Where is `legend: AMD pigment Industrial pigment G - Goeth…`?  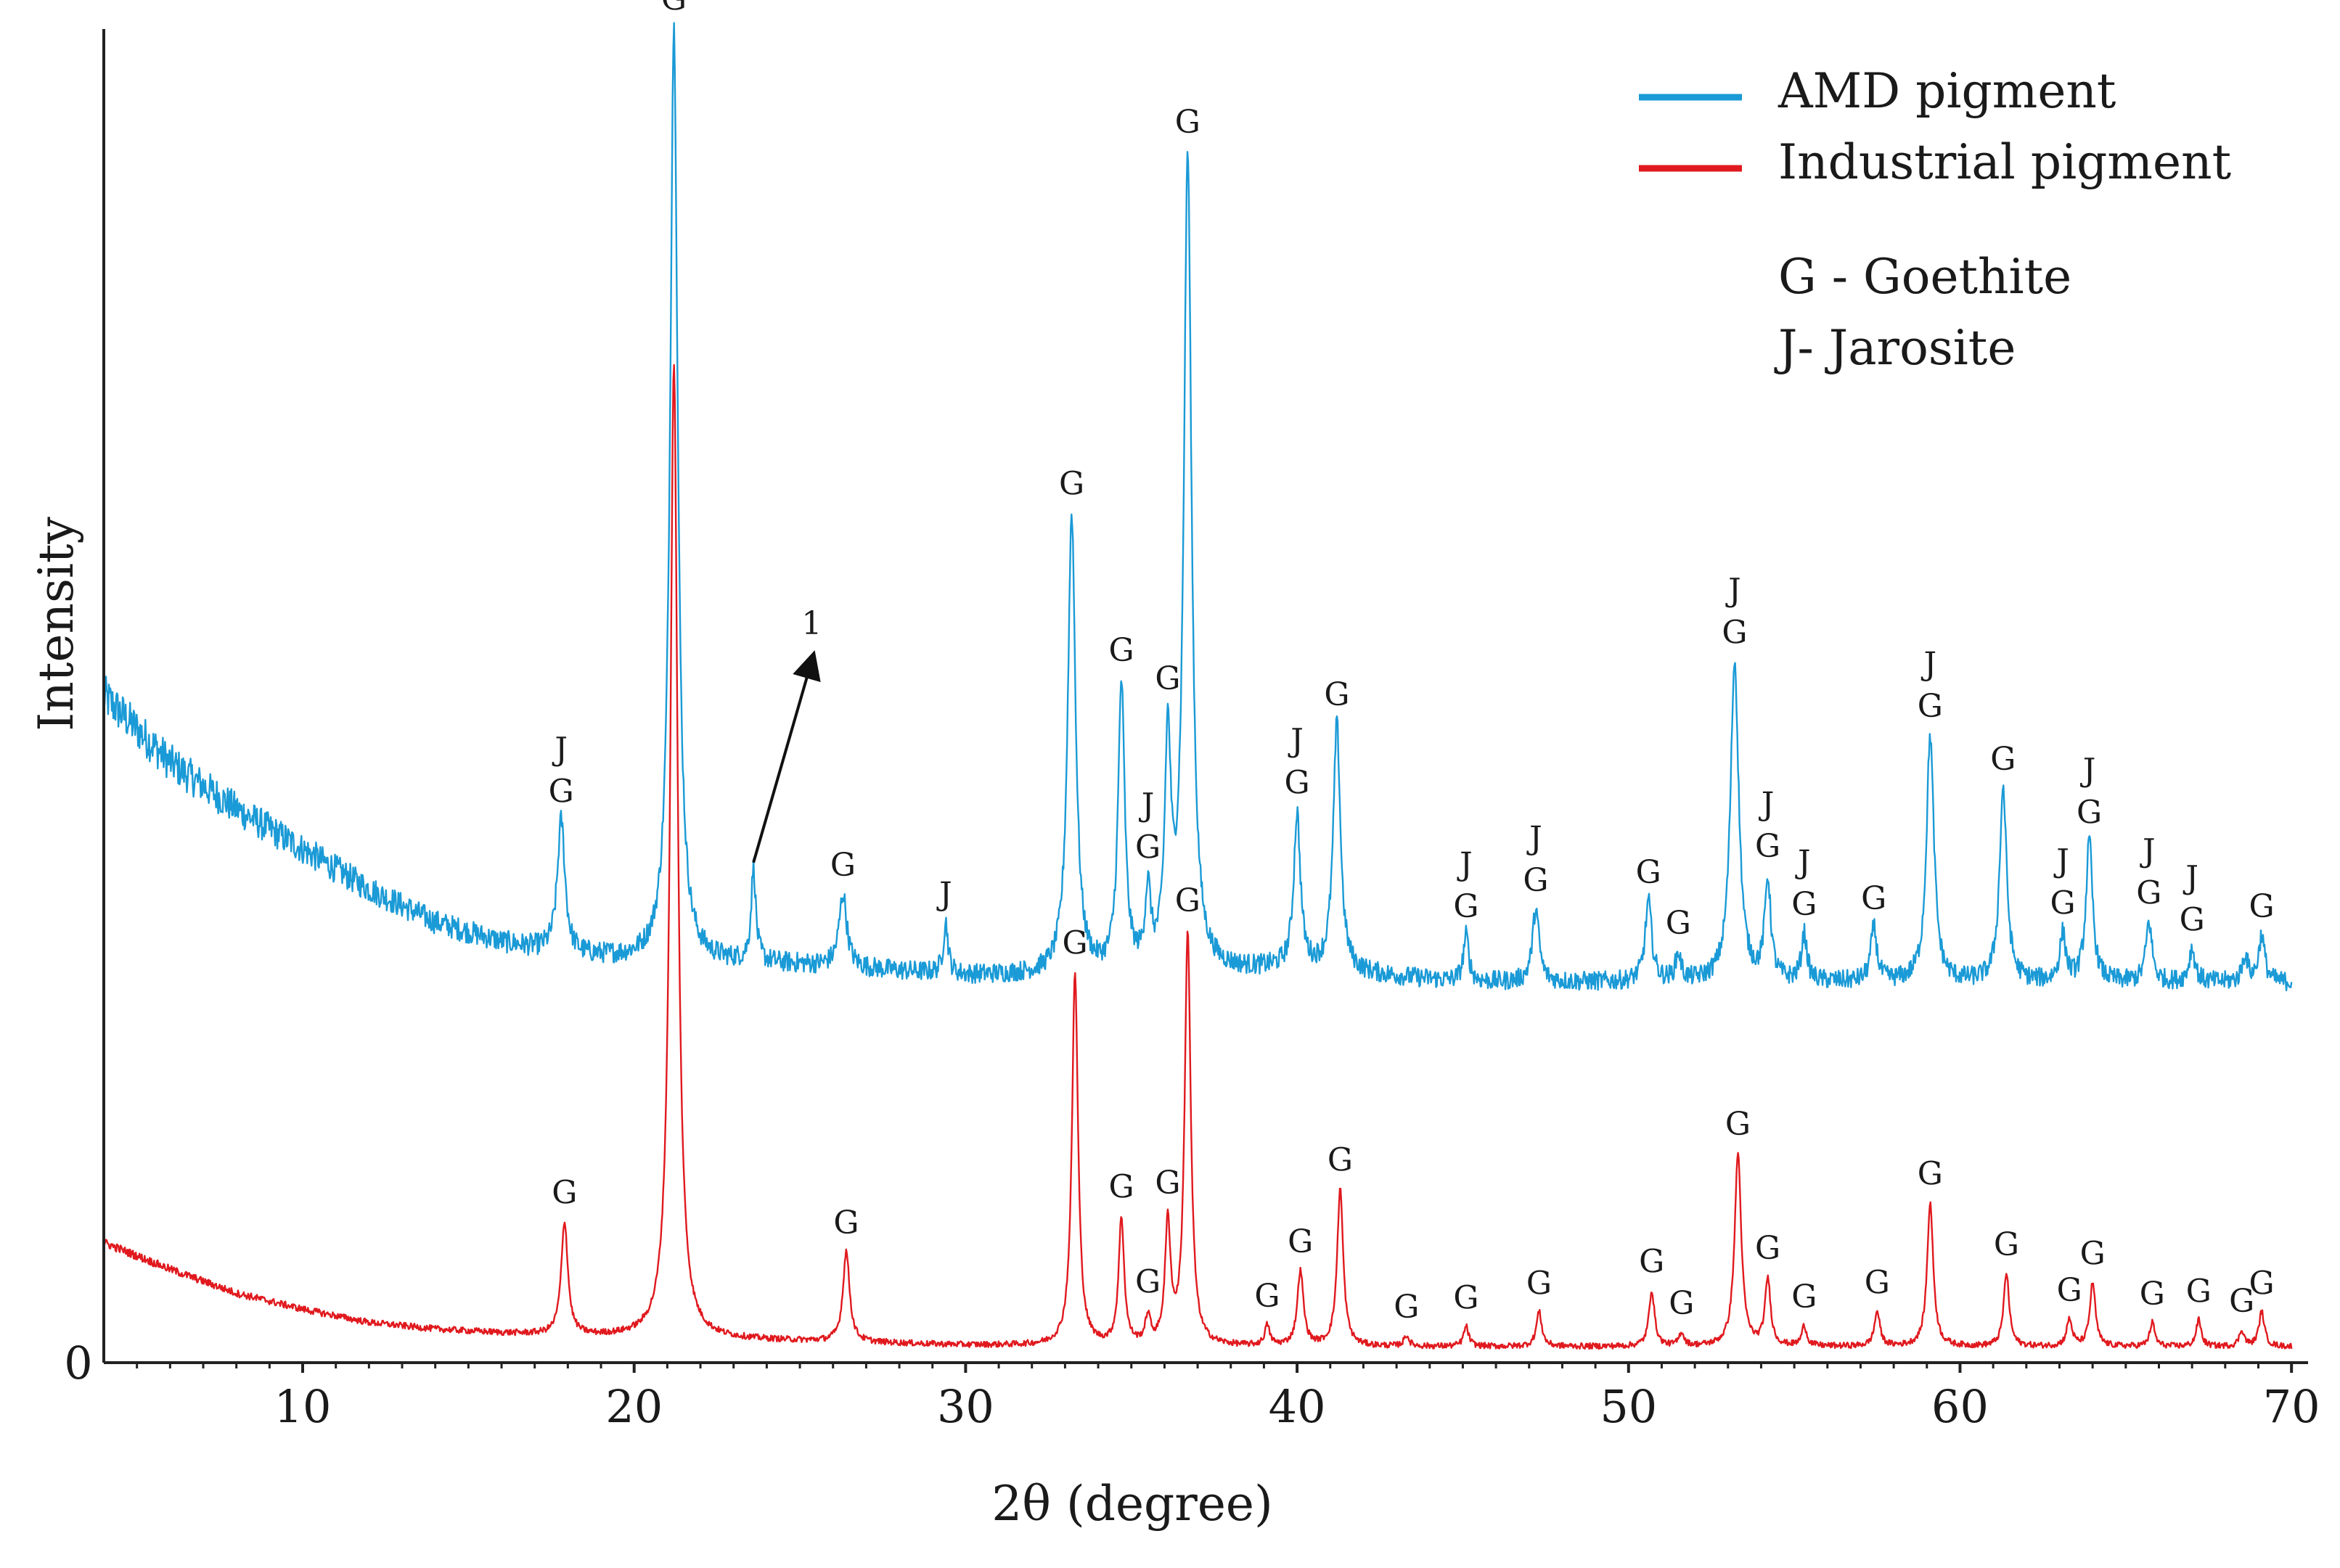
legend: AMD pigment Industrial pigment G - Goeth… is located at coordinates (1935, 219).